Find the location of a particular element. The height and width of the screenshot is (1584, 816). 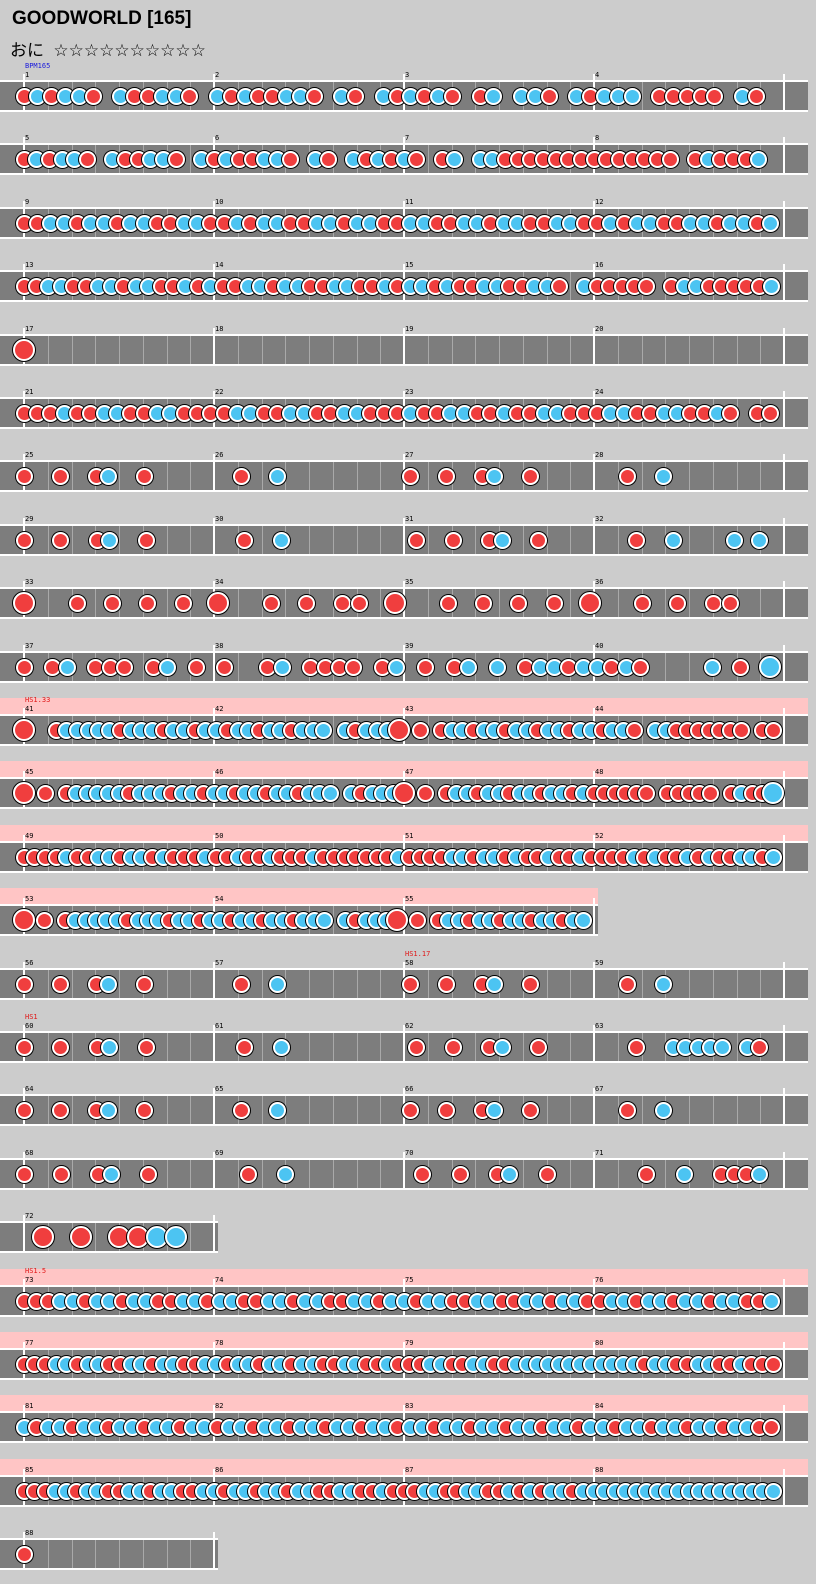

measure-number: 49 is located at coordinates (29, 836).